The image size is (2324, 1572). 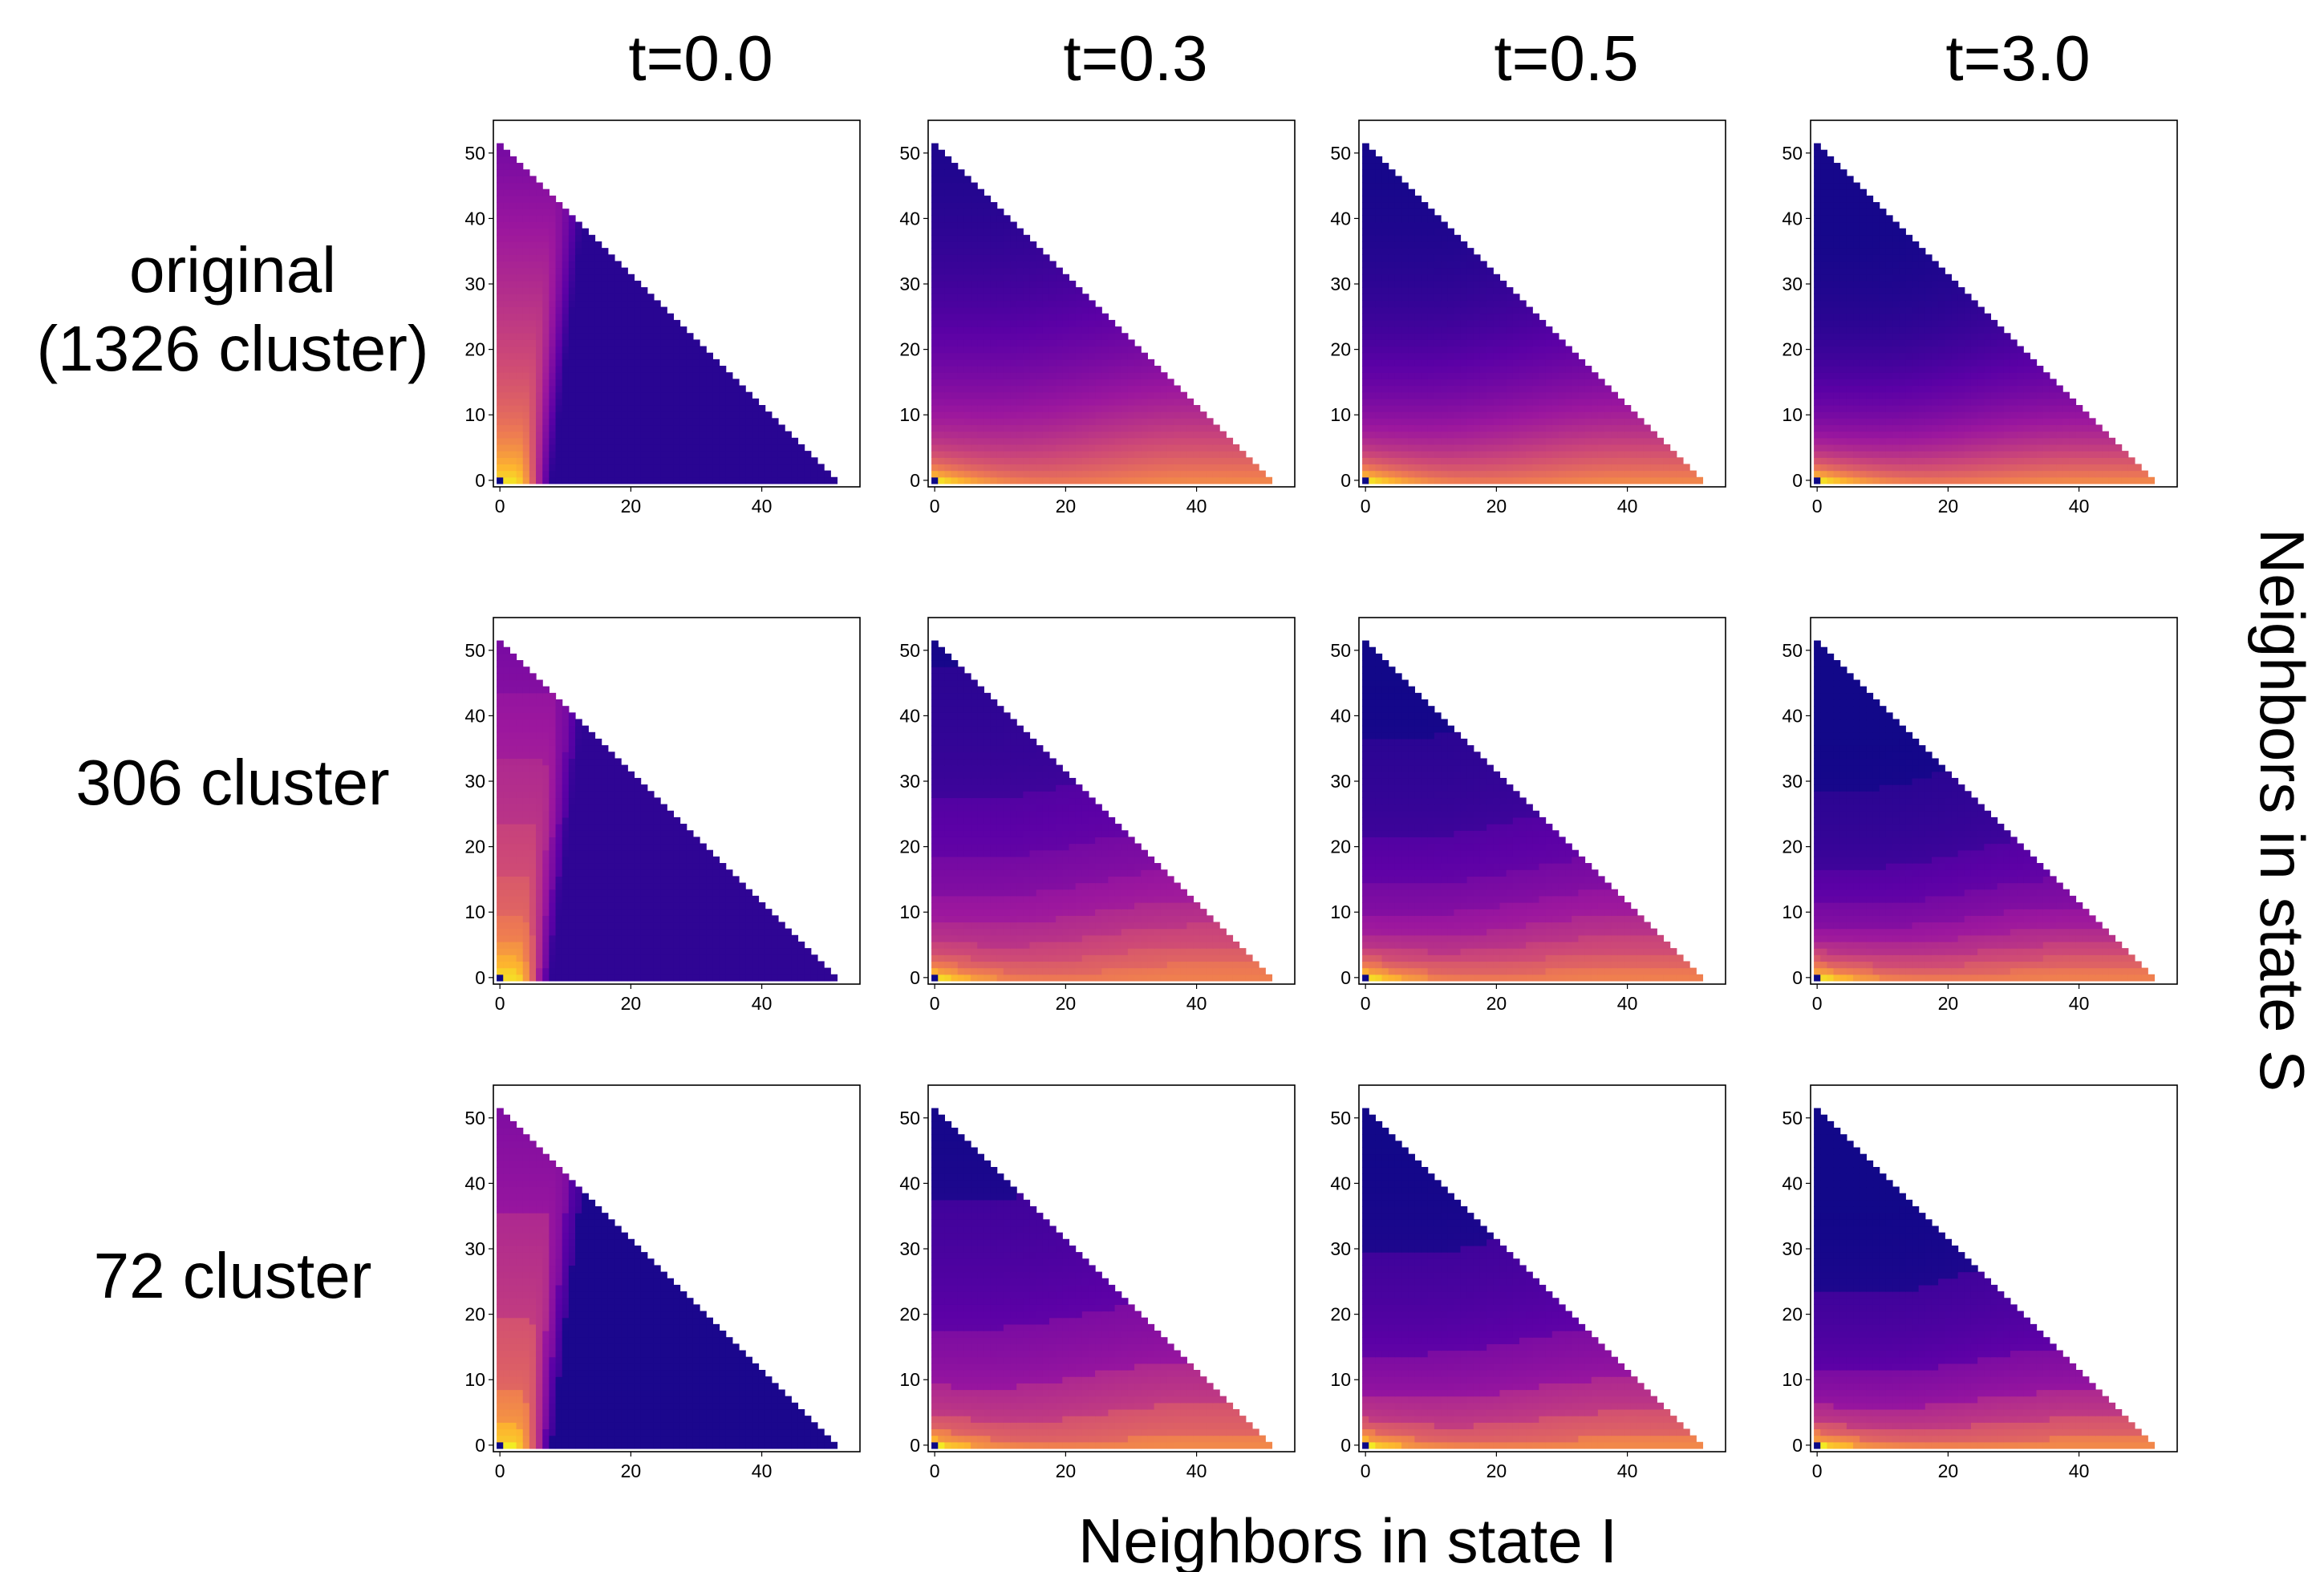 What do you see at coordinates (1196, 506) in the screenshot?
I see `x-tick-label: 40` at bounding box center [1196, 506].